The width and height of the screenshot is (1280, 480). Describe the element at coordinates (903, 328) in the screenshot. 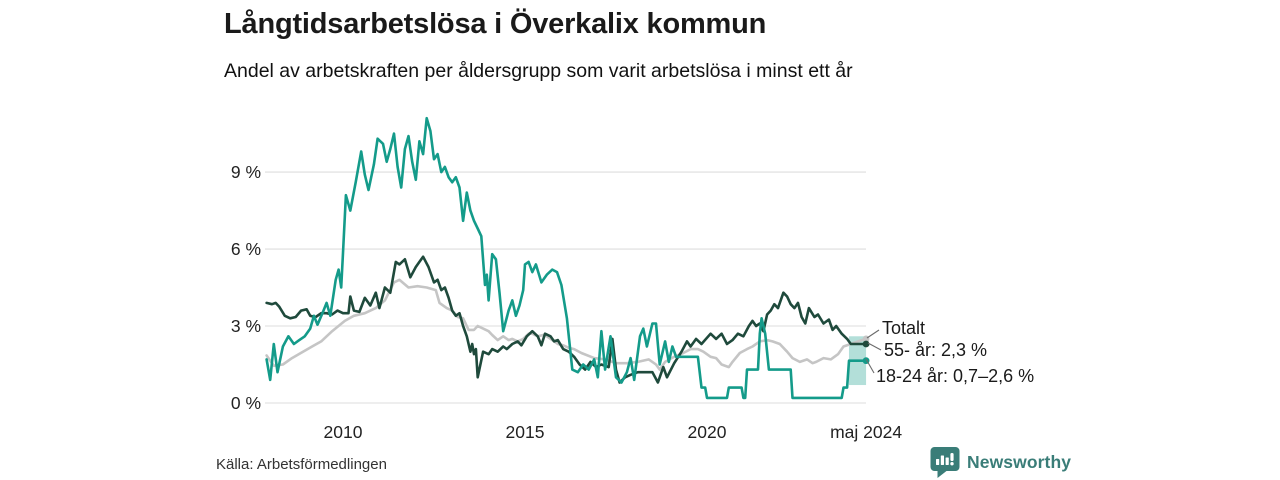

I see `annotation-label-0: Totalt` at that location.